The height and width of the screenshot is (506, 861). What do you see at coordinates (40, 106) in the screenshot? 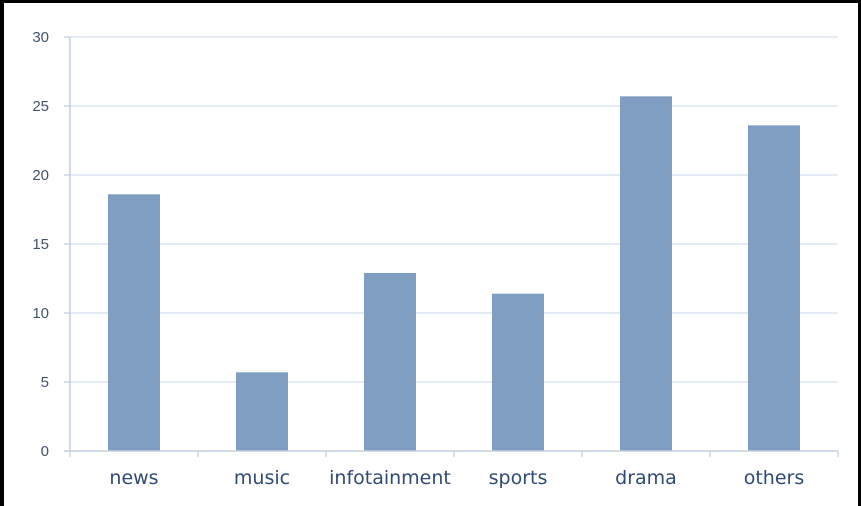
I see `y-tick-label: 25` at bounding box center [40, 106].